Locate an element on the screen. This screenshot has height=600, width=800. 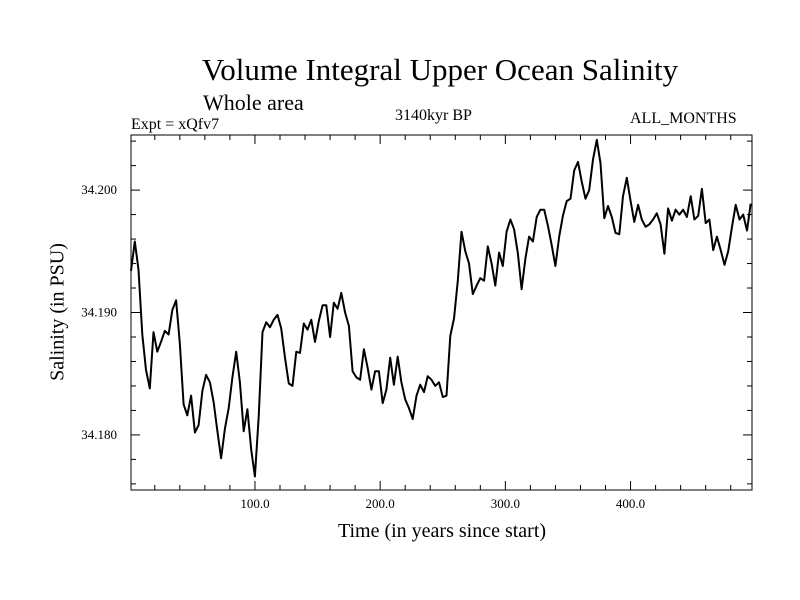
y-tick-label: 34.190 is located at coordinates (99, 312).